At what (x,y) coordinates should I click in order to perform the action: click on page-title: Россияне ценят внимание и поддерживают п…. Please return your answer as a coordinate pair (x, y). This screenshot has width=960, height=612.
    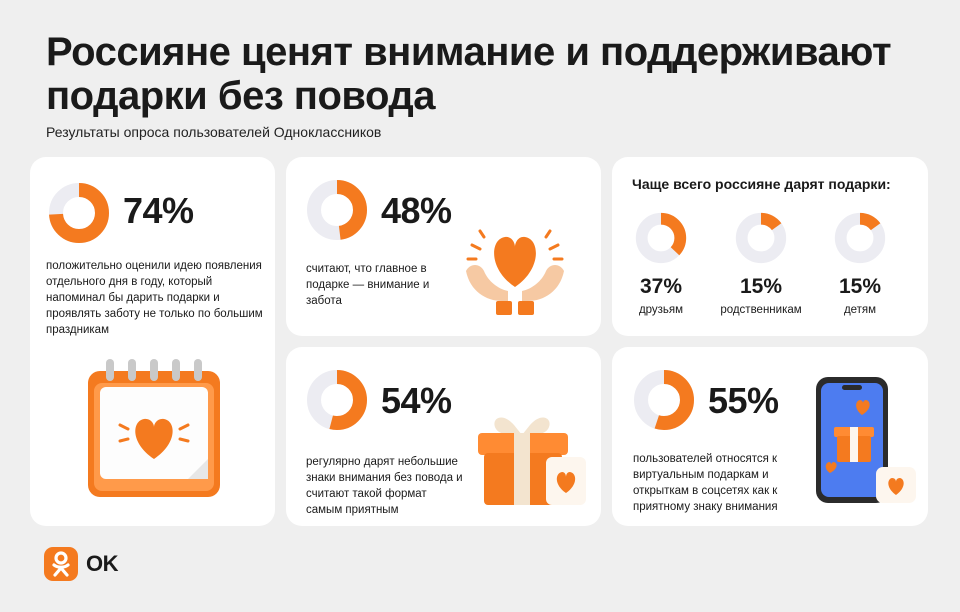
    Looking at the image, I should click on (469, 74).